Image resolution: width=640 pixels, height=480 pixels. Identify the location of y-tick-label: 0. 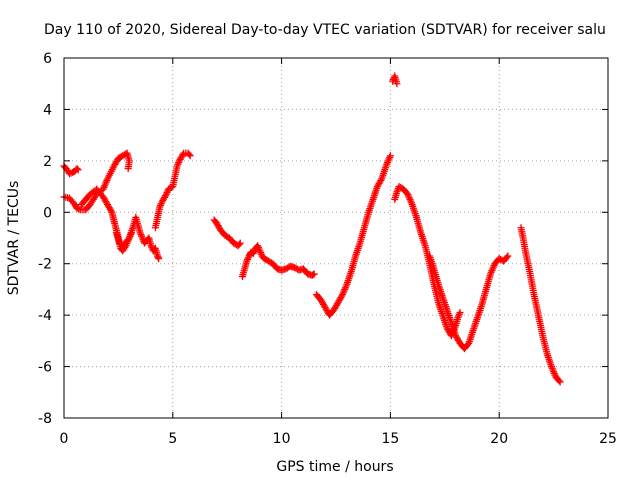
(47, 213).